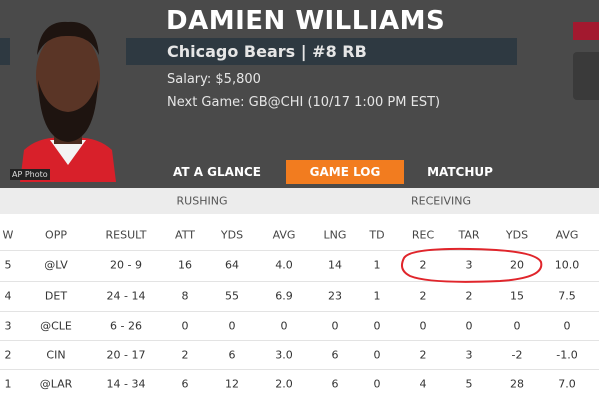 This screenshot has height=401, width=599. I want to click on table-cell: @LV, so click(56, 265).